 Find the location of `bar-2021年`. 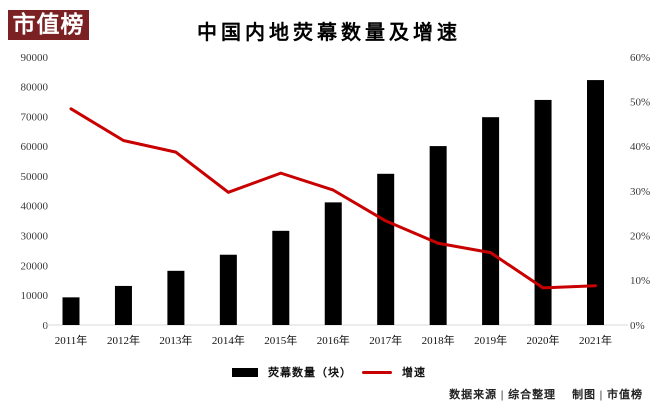

bar-2021年 is located at coordinates (595, 202).